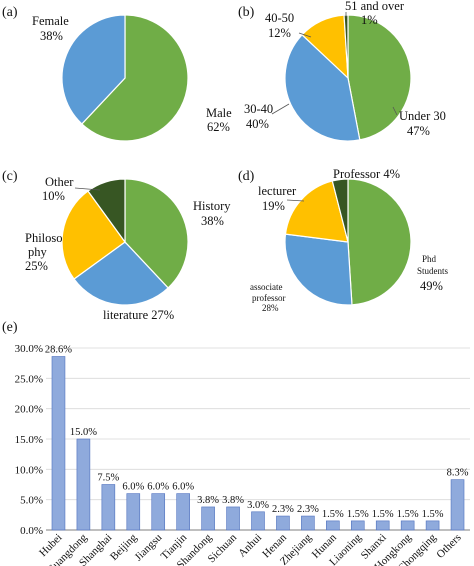 The width and height of the screenshot is (474, 566). What do you see at coordinates (458, 473) in the screenshot?
I see `bar-value-label: 8.3%` at bounding box center [458, 473].